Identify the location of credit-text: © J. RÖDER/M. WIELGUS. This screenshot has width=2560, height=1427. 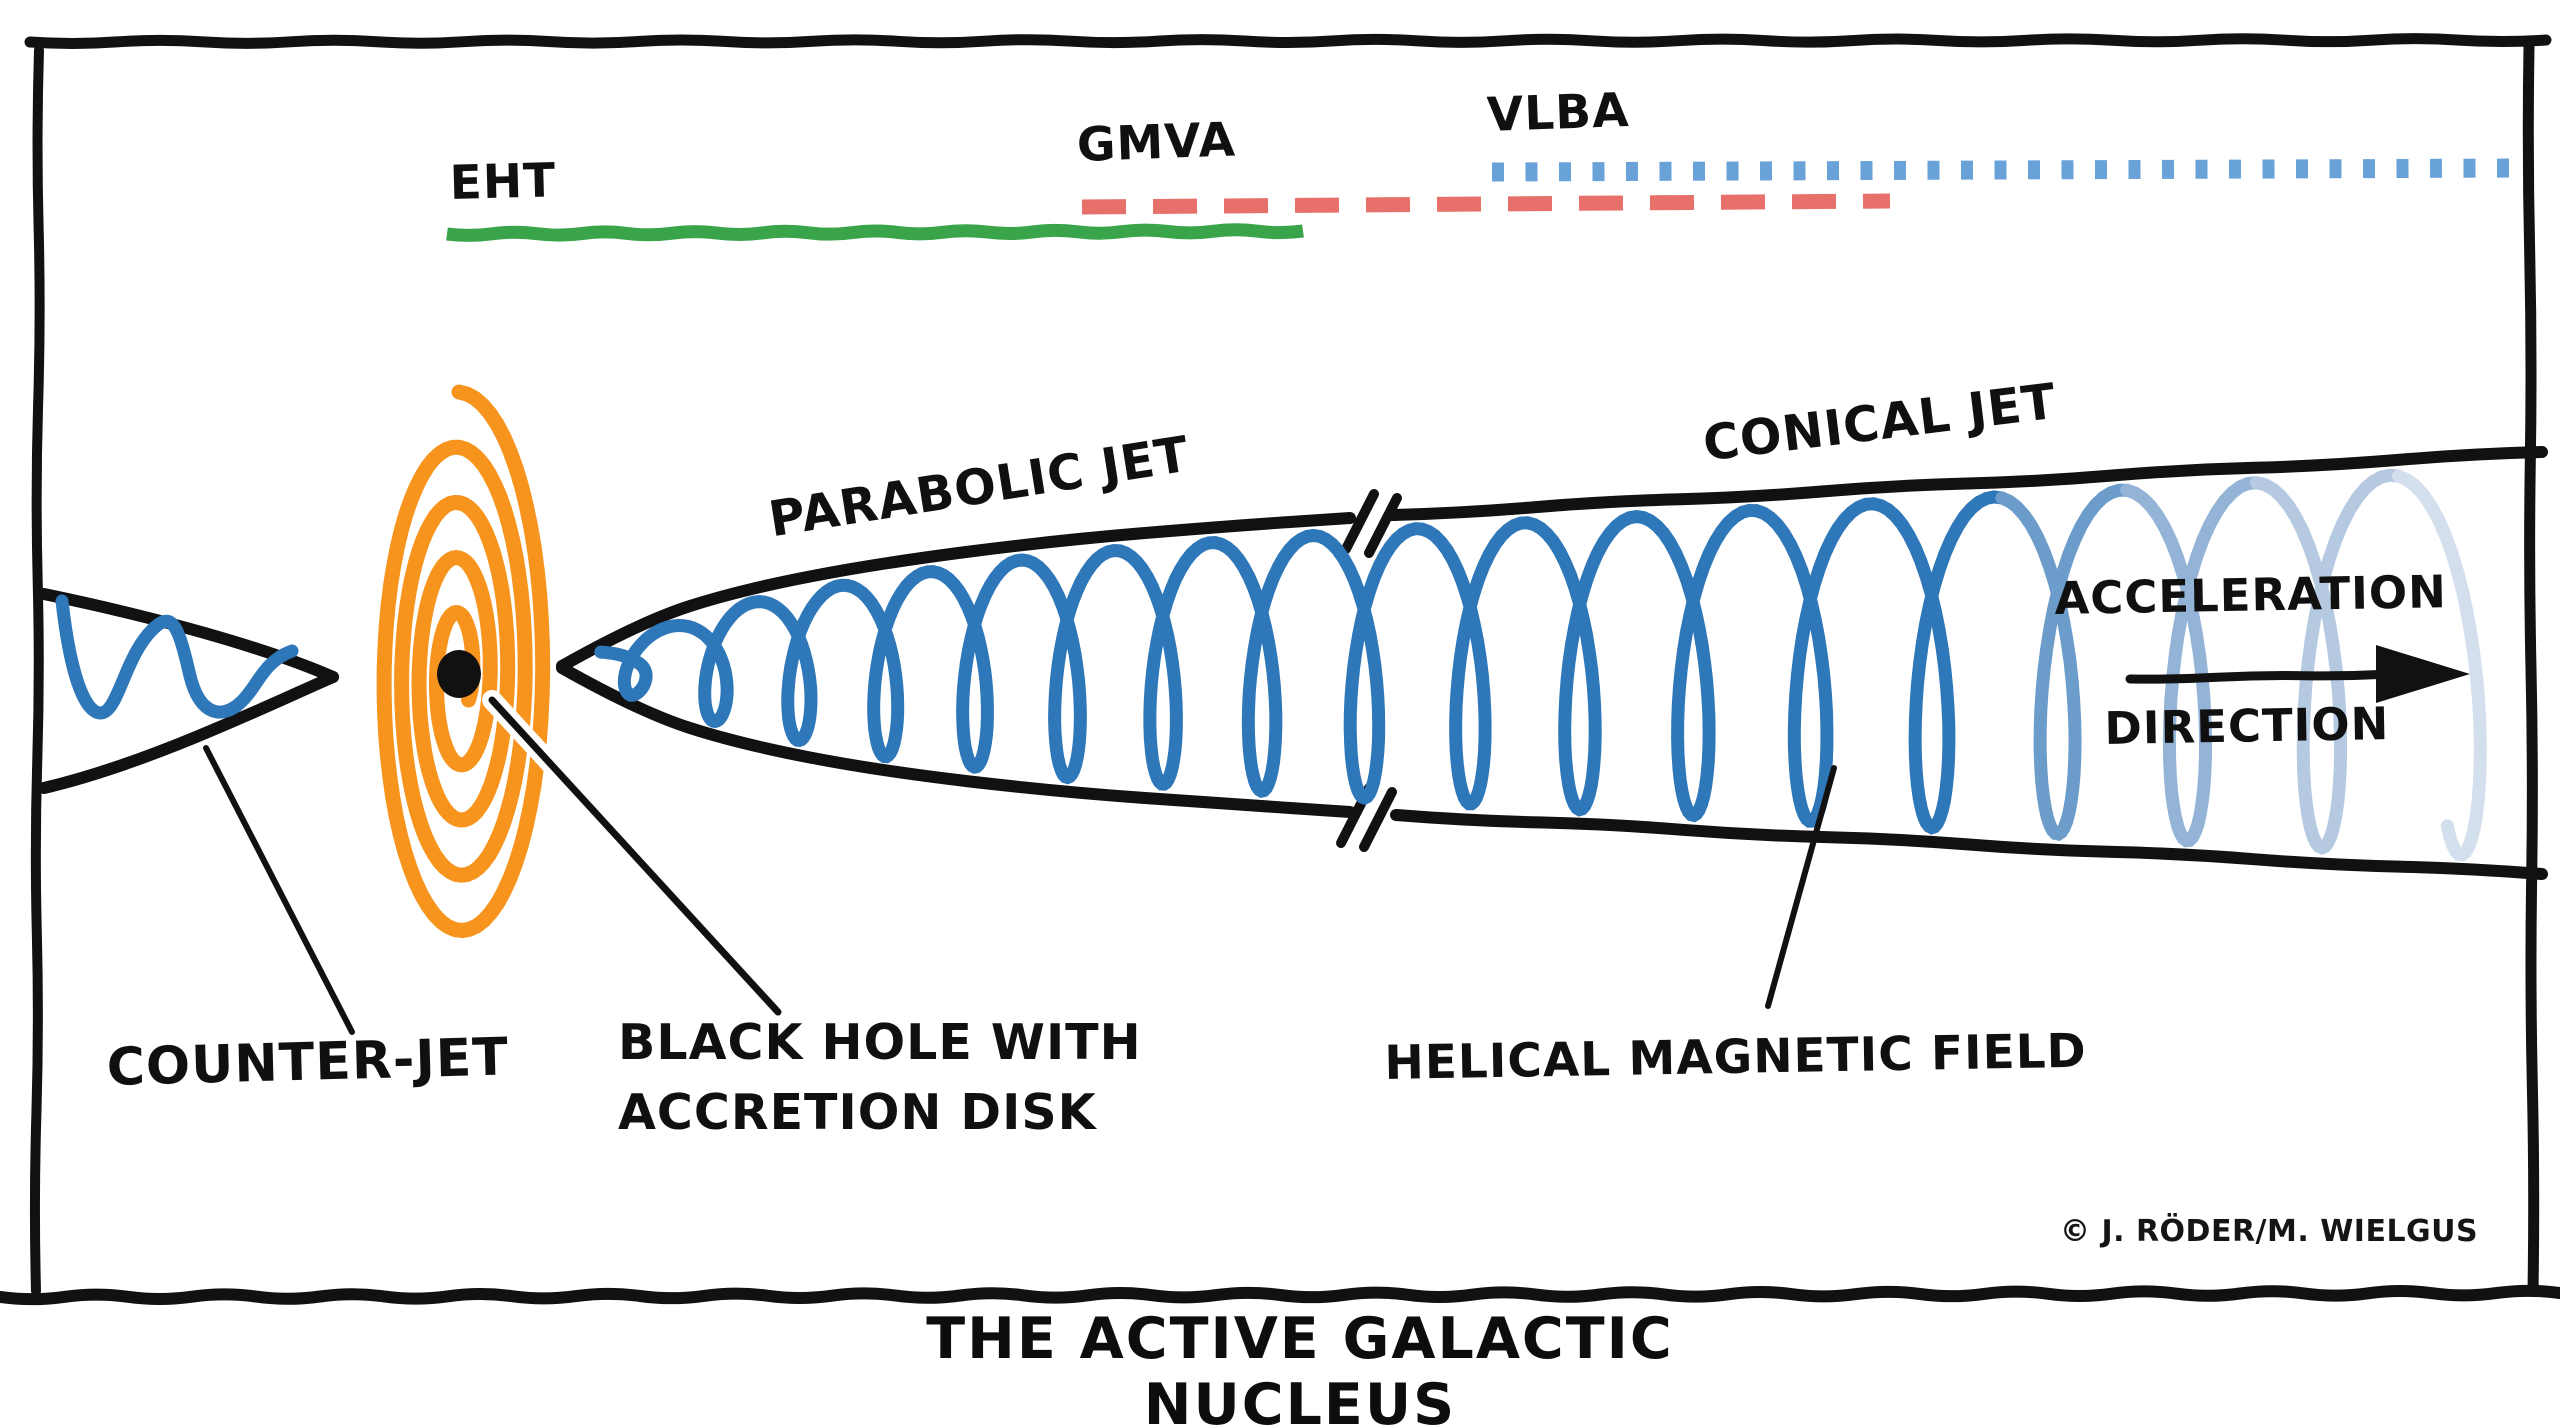
(2269, 1231).